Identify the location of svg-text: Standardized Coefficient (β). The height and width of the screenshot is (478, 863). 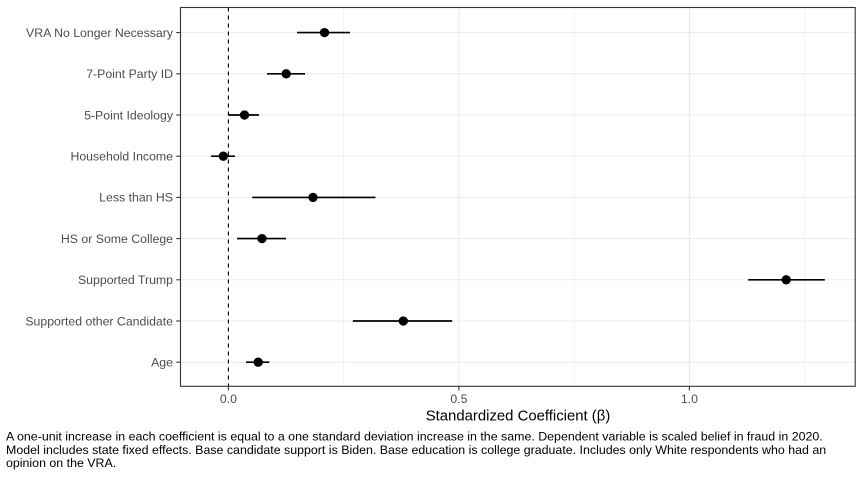
(518, 416).